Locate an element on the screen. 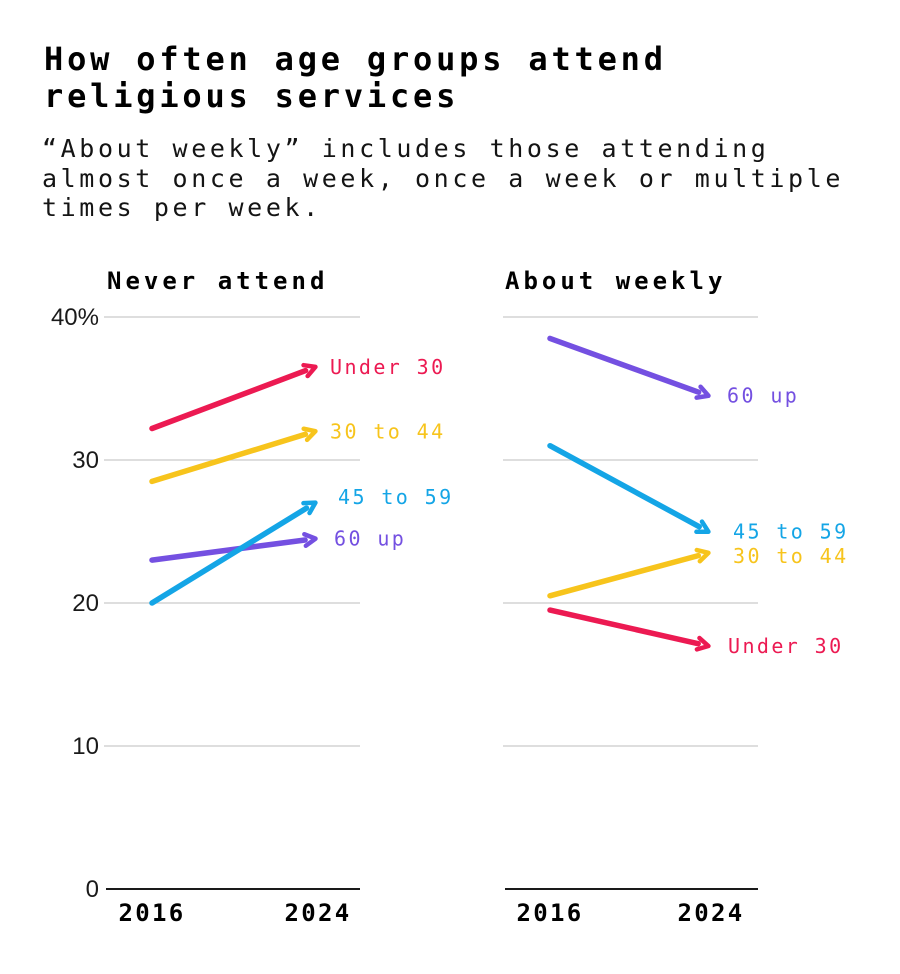 This screenshot has width=900, height=974. y-tick-label: 20 is located at coordinates (85, 603).